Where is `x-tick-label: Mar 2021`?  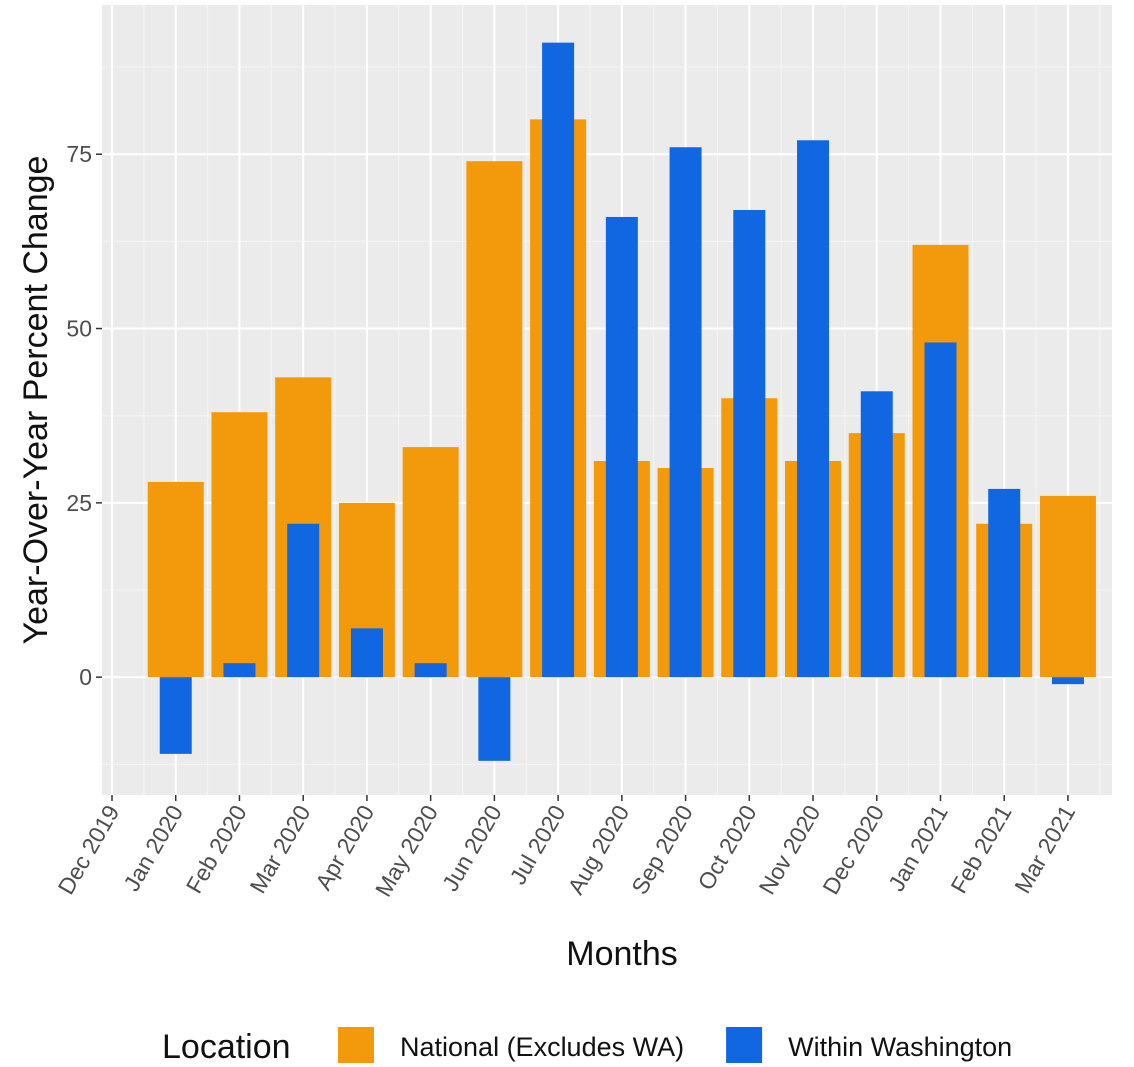
x-tick-label: Mar 2021 is located at coordinates (1044, 849).